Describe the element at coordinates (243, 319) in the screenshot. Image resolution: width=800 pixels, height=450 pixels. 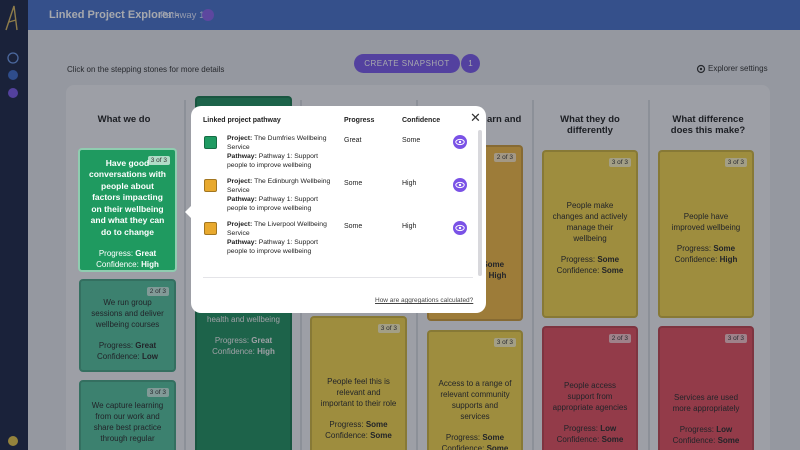
I see `card-text: health and wellbeing` at that location.